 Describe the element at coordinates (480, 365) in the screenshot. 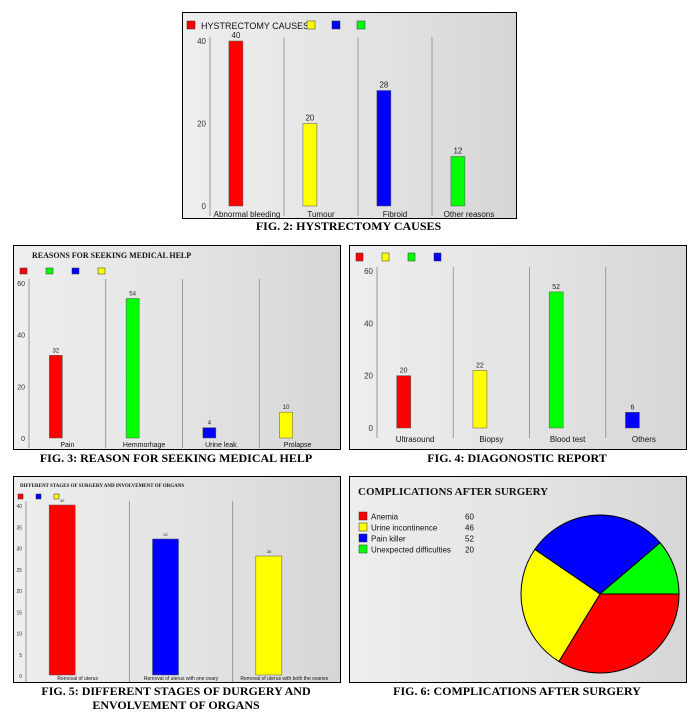

I see `value-label: 22` at that location.